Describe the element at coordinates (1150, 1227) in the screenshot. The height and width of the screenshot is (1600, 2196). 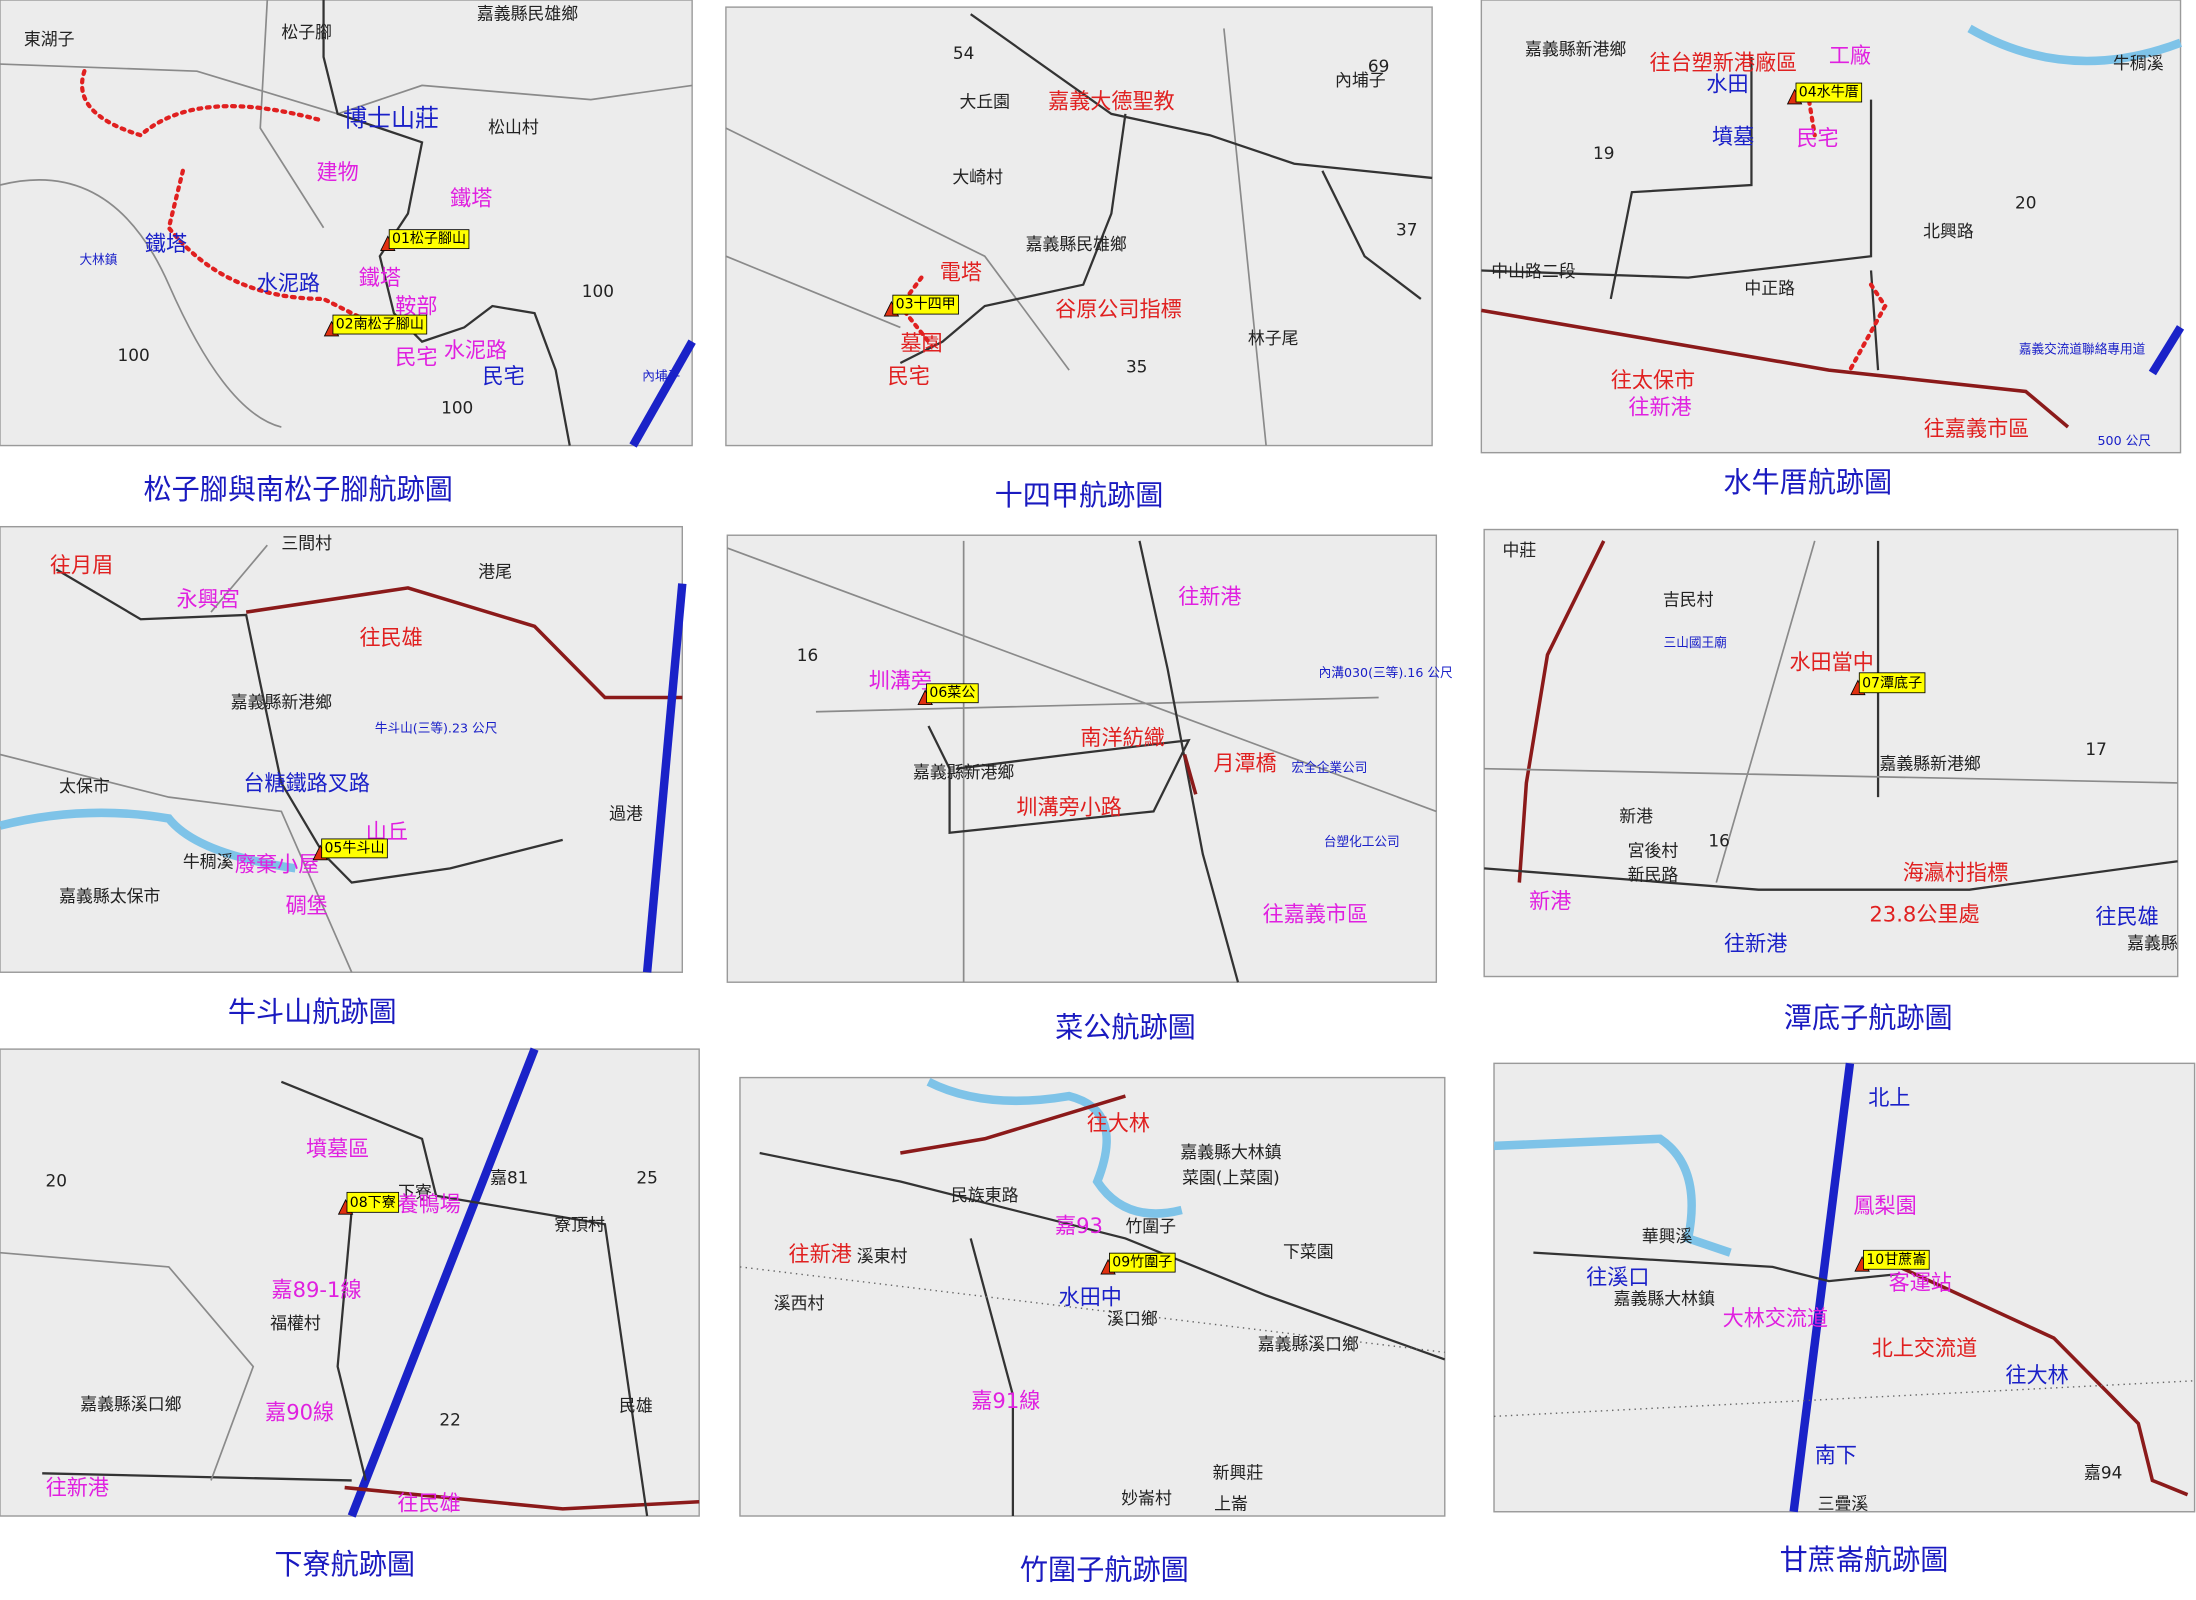
I see `place-label: 竹圍子` at that location.